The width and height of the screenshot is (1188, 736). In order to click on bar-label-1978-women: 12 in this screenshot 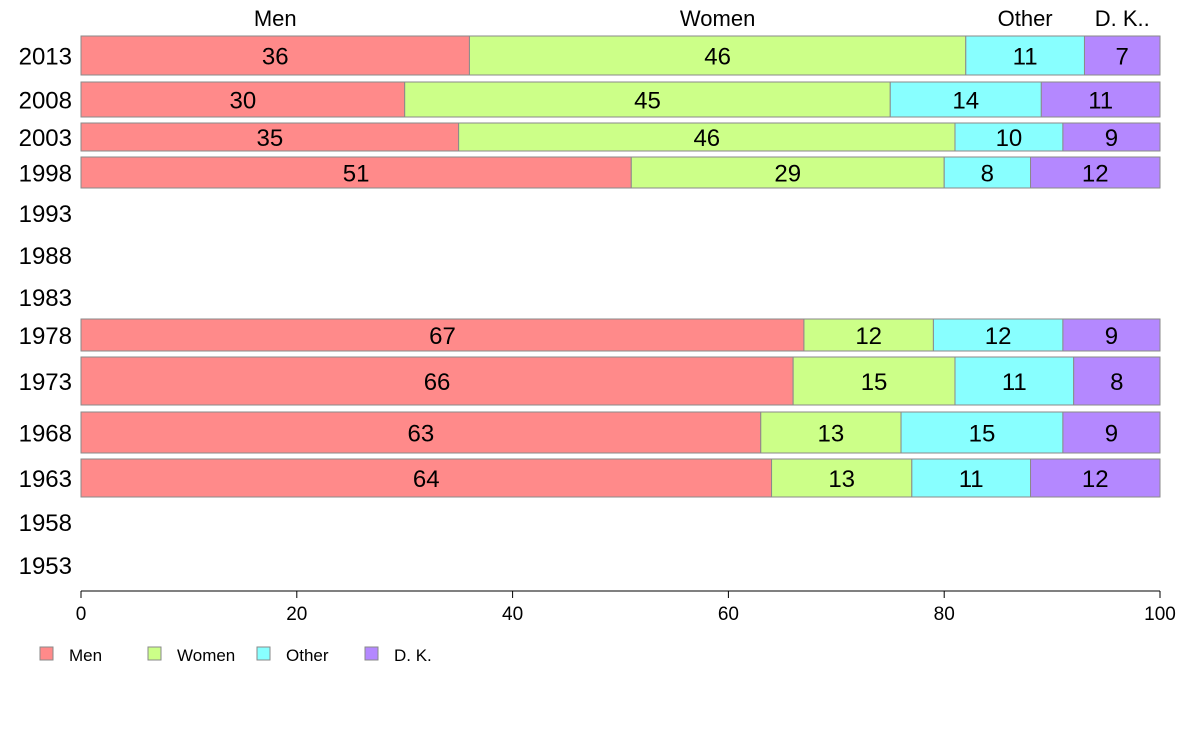, I will do `click(868, 336)`.